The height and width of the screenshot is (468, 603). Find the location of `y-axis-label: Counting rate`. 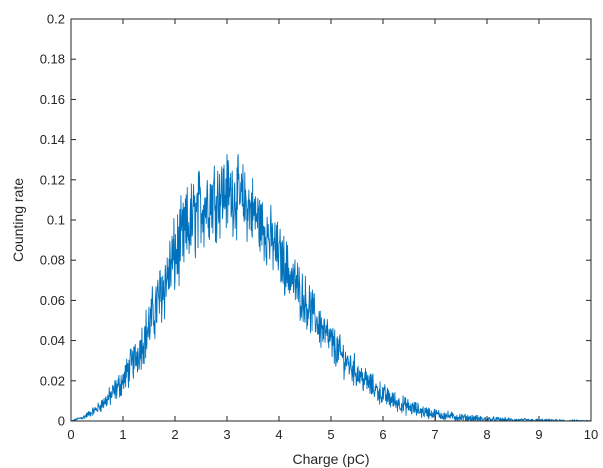

y-axis-label: Counting rate is located at coordinates (18, 220).